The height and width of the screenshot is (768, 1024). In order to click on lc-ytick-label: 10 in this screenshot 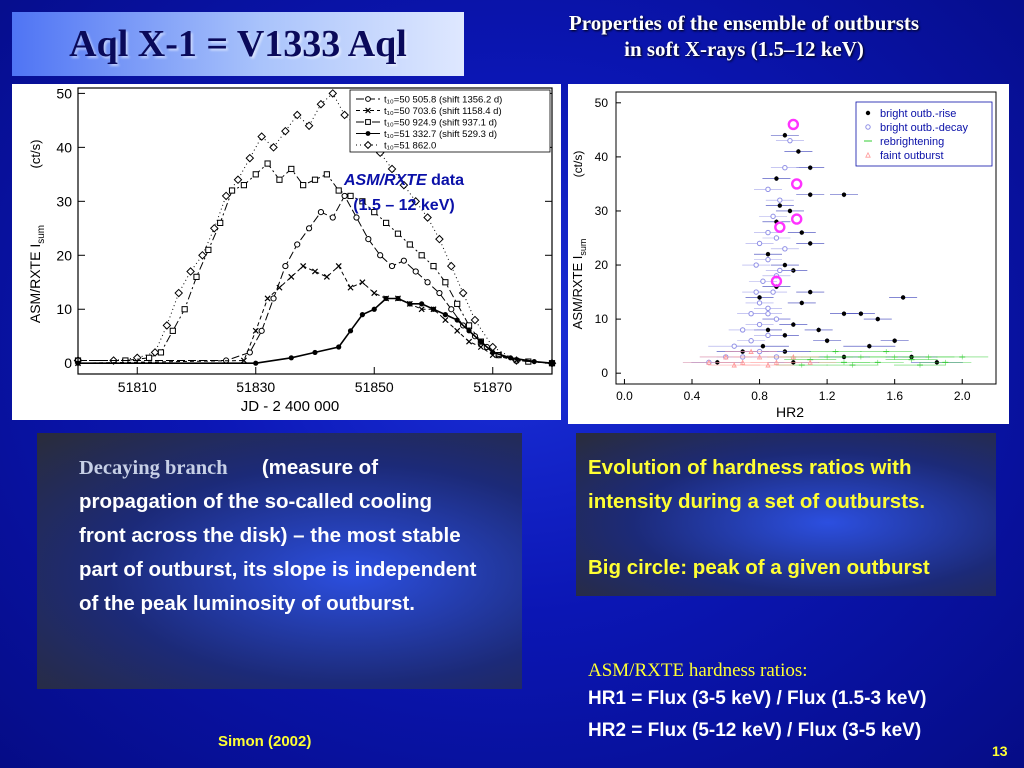, I will do `click(64, 309)`.